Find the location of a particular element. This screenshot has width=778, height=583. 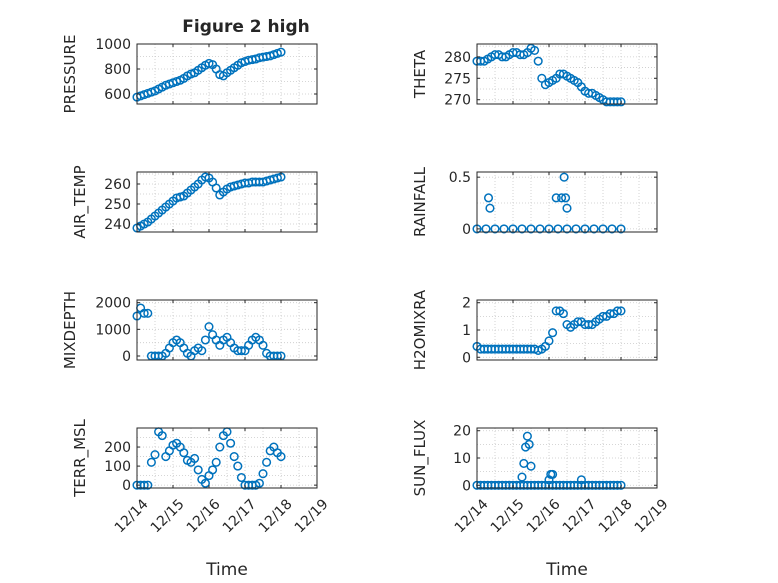

y-axis-label: TERR_MSL is located at coordinates (80, 457).